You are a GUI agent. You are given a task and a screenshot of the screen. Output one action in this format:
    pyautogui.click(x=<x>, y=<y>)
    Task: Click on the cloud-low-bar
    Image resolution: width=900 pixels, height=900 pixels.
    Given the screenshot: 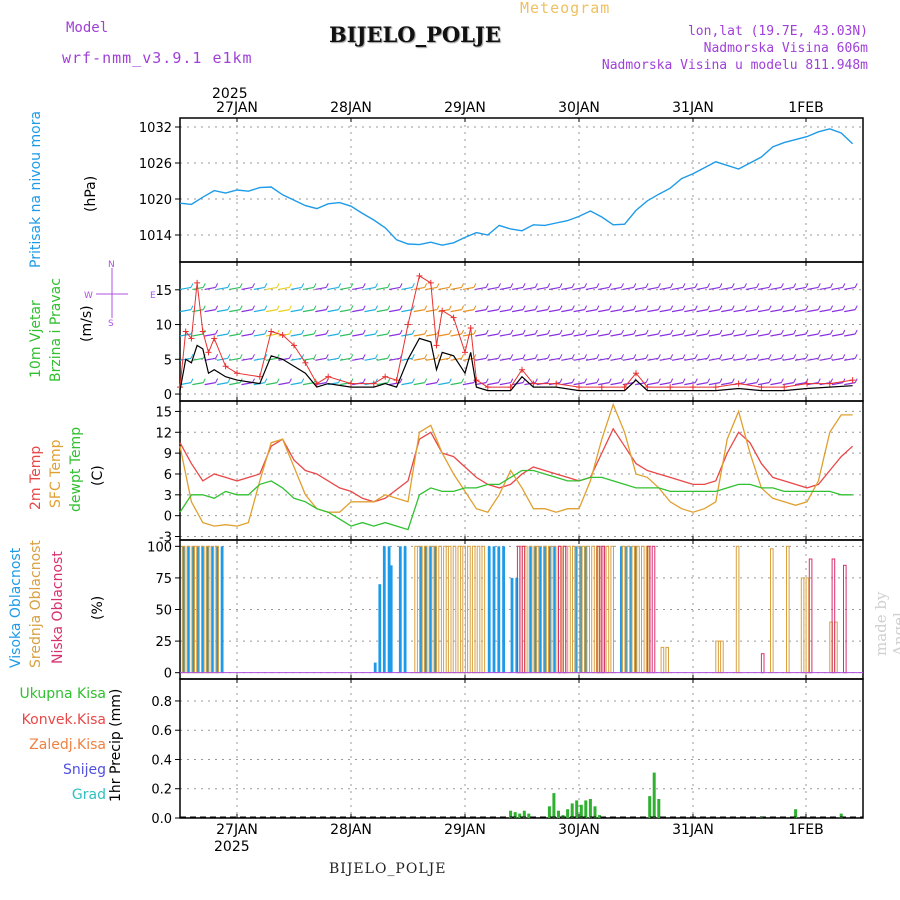 What is the action you would take?
    pyautogui.click(x=564, y=609)
    